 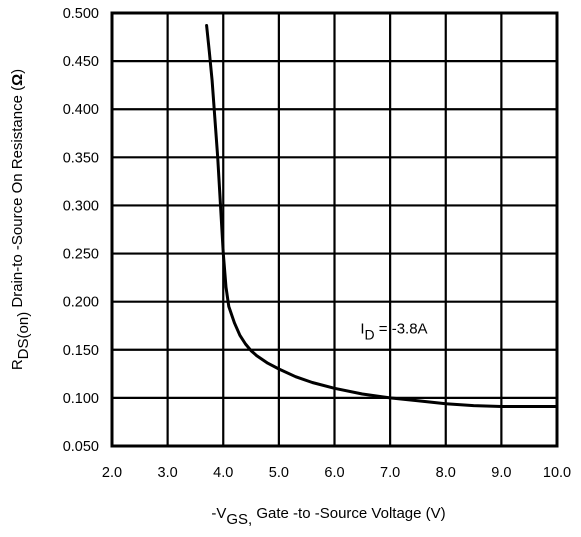 What do you see at coordinates (81, 206) in the screenshot?
I see `y-tick-label: 0.300` at bounding box center [81, 206].